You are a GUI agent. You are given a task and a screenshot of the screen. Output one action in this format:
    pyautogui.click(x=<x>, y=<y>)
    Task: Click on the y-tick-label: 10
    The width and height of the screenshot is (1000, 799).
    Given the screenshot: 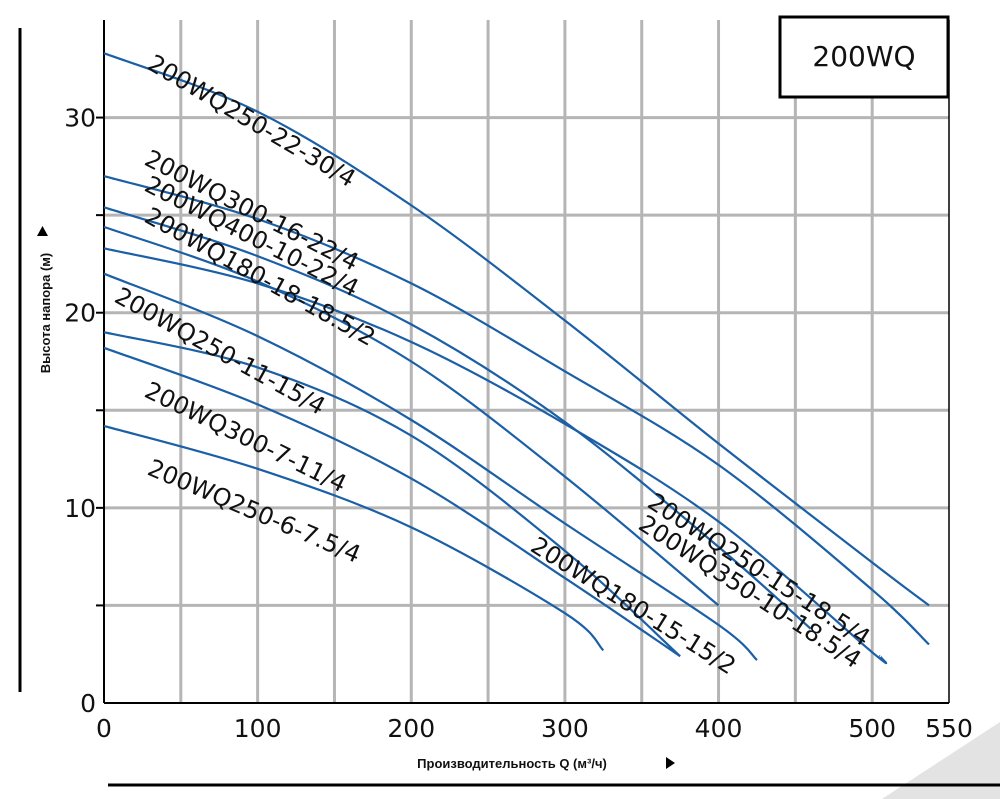 What is the action you would take?
    pyautogui.click(x=80, y=508)
    